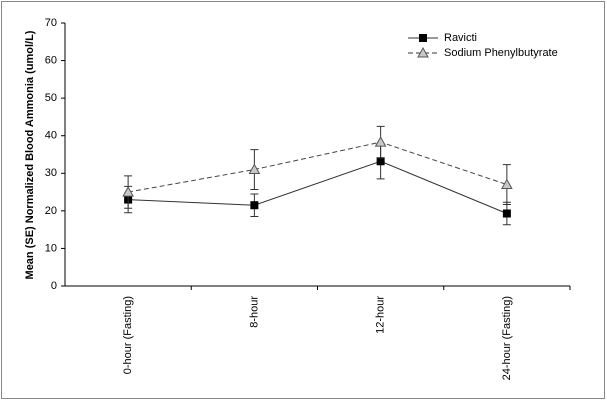 The height and width of the screenshot is (401, 607). I want to click on legend-label: Ravicti, so click(460, 38).